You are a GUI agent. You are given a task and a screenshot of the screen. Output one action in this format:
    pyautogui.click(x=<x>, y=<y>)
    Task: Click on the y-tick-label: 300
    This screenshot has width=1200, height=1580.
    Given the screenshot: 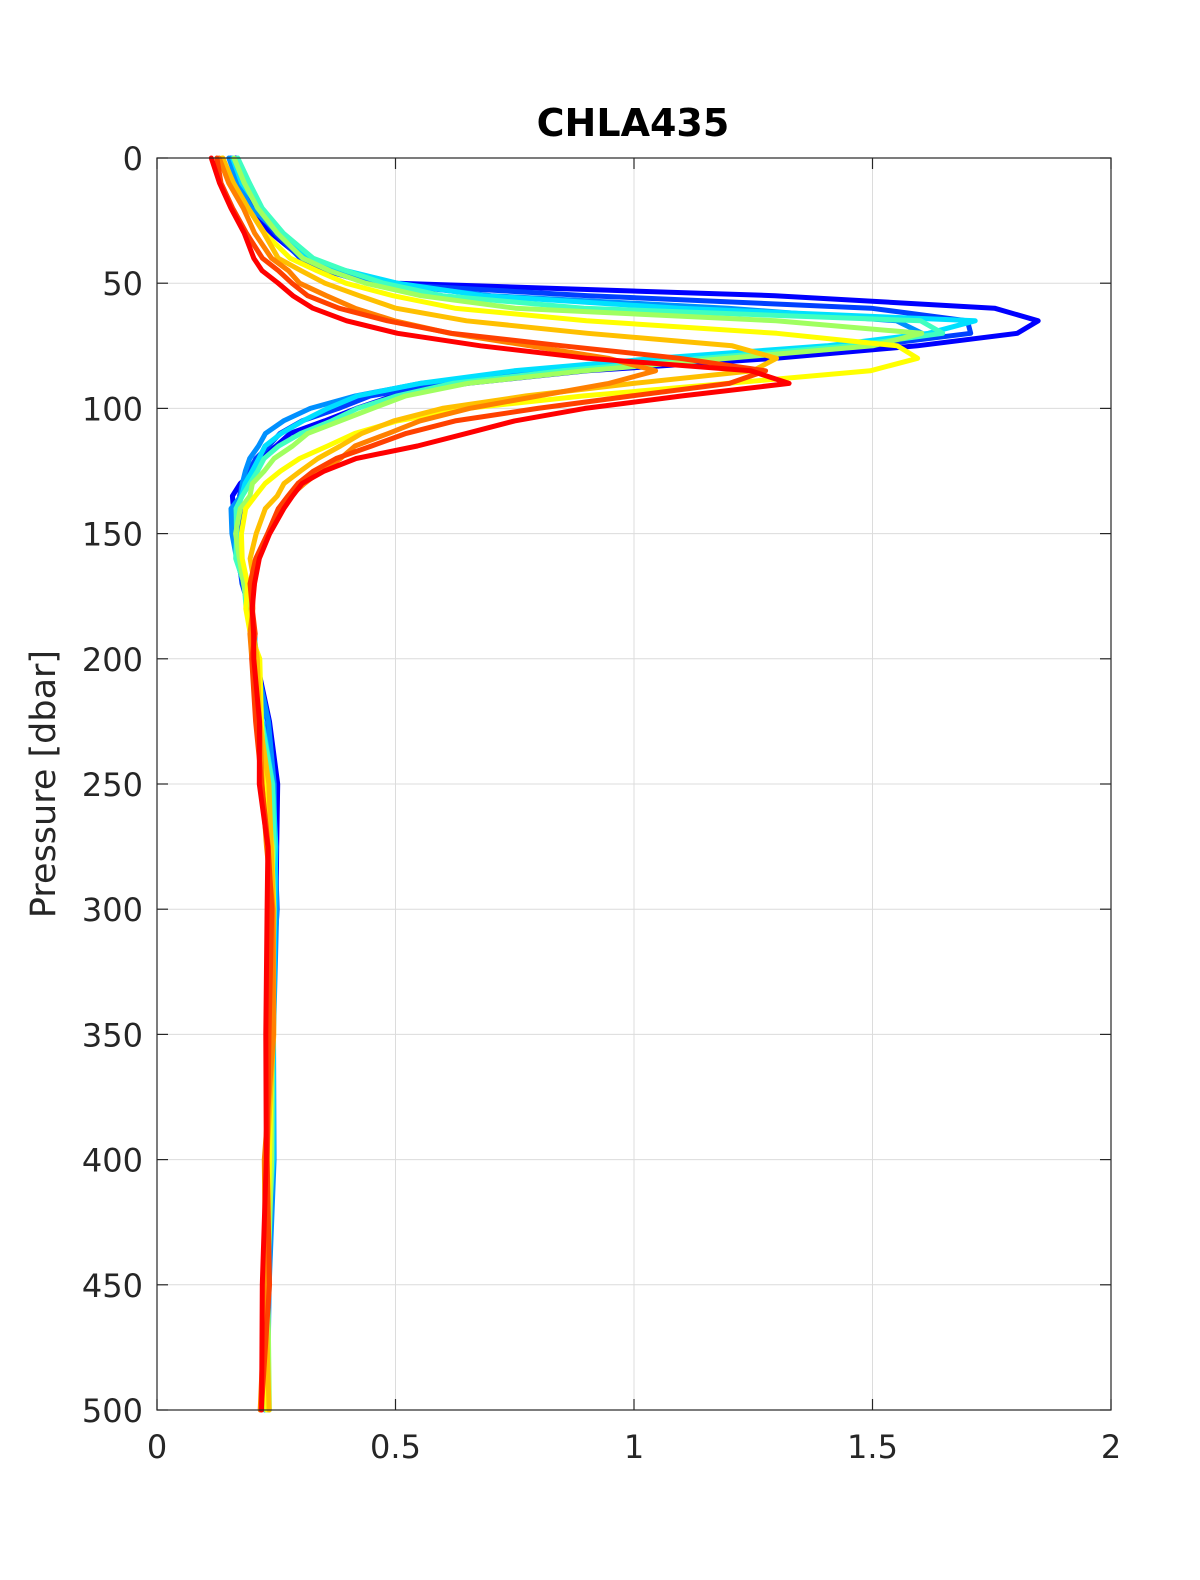 What is the action you would take?
    pyautogui.click(x=112, y=910)
    